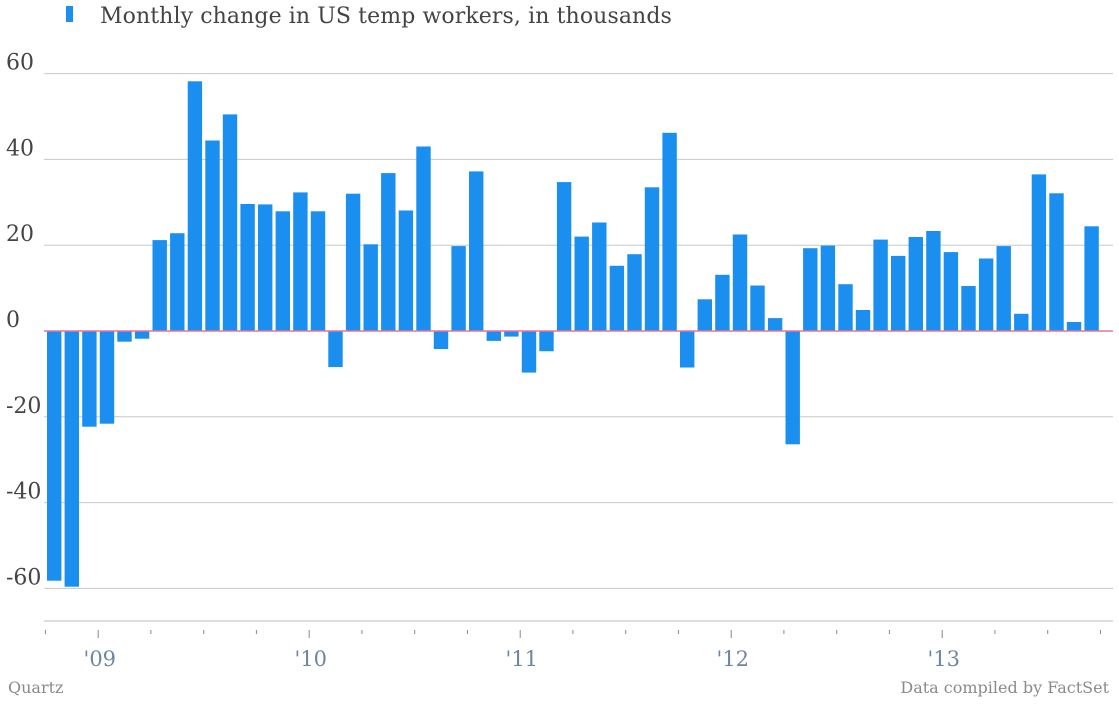 The image size is (1119, 705). What do you see at coordinates (23, 577) in the screenshot?
I see `y-tick-label: -60` at bounding box center [23, 577].